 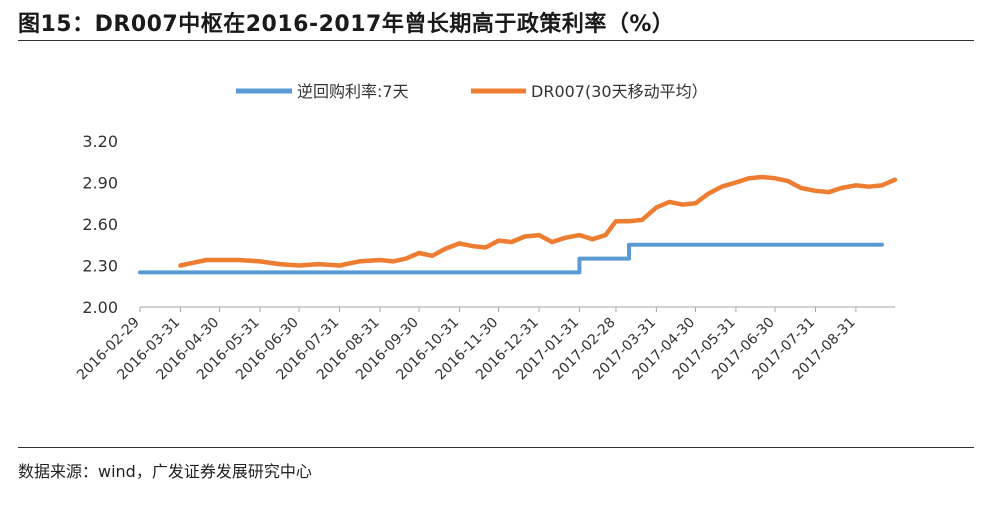 What do you see at coordinates (353, 91) in the screenshot?
I see `legend-label-policy-rate: 逆回购利率:7天` at bounding box center [353, 91].